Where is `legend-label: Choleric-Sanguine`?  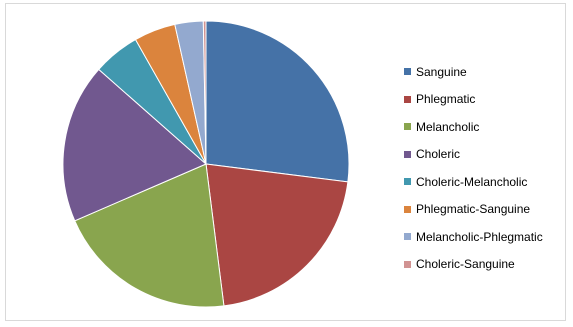 legend-label: Choleric-Sanguine is located at coordinates (465, 264).